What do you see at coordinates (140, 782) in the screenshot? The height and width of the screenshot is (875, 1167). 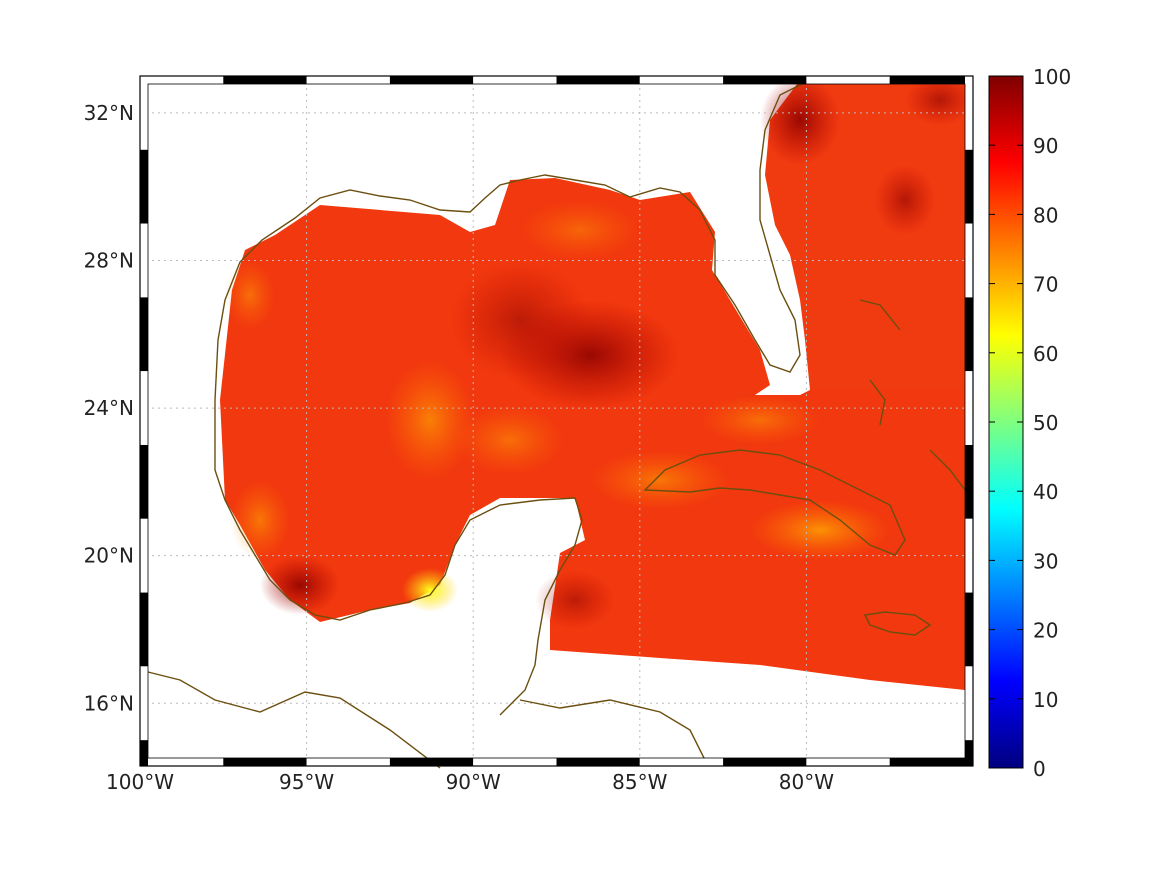 I see `lon-label: 100°W` at bounding box center [140, 782].